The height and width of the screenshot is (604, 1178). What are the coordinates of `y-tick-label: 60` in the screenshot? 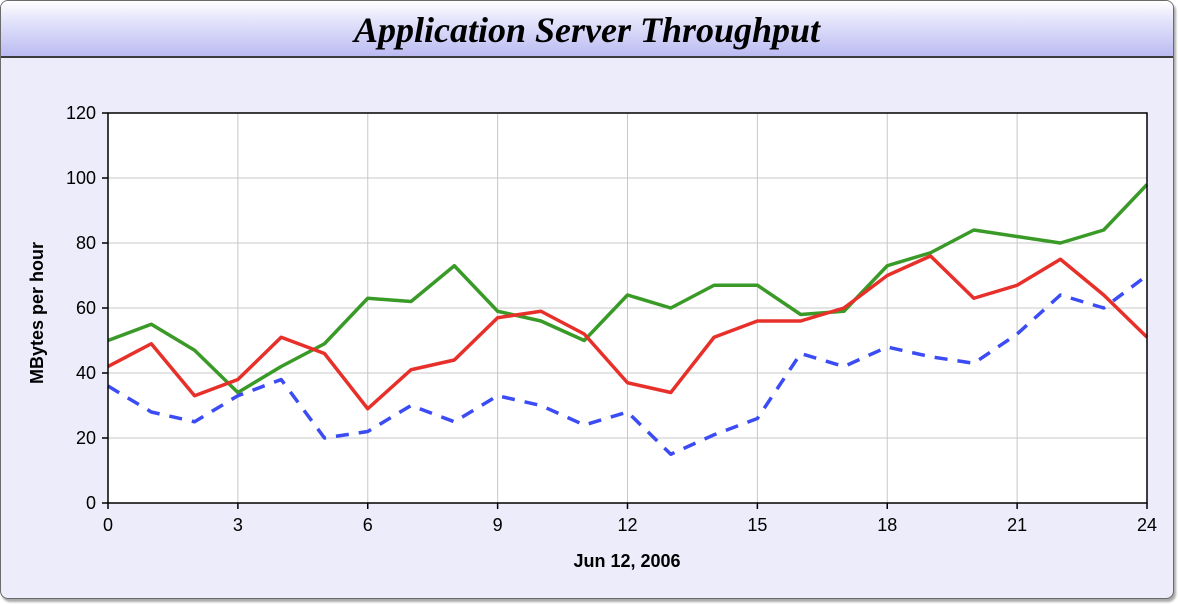 It's located at (86, 308).